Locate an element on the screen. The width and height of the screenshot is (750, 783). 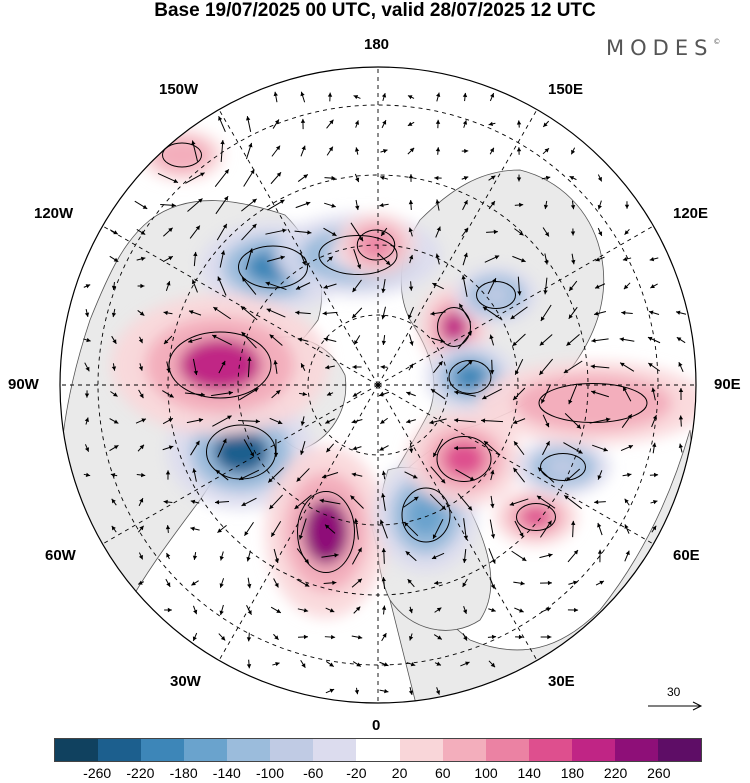
anomaly-pos-central-asia-contour is located at coordinates (536, 517).